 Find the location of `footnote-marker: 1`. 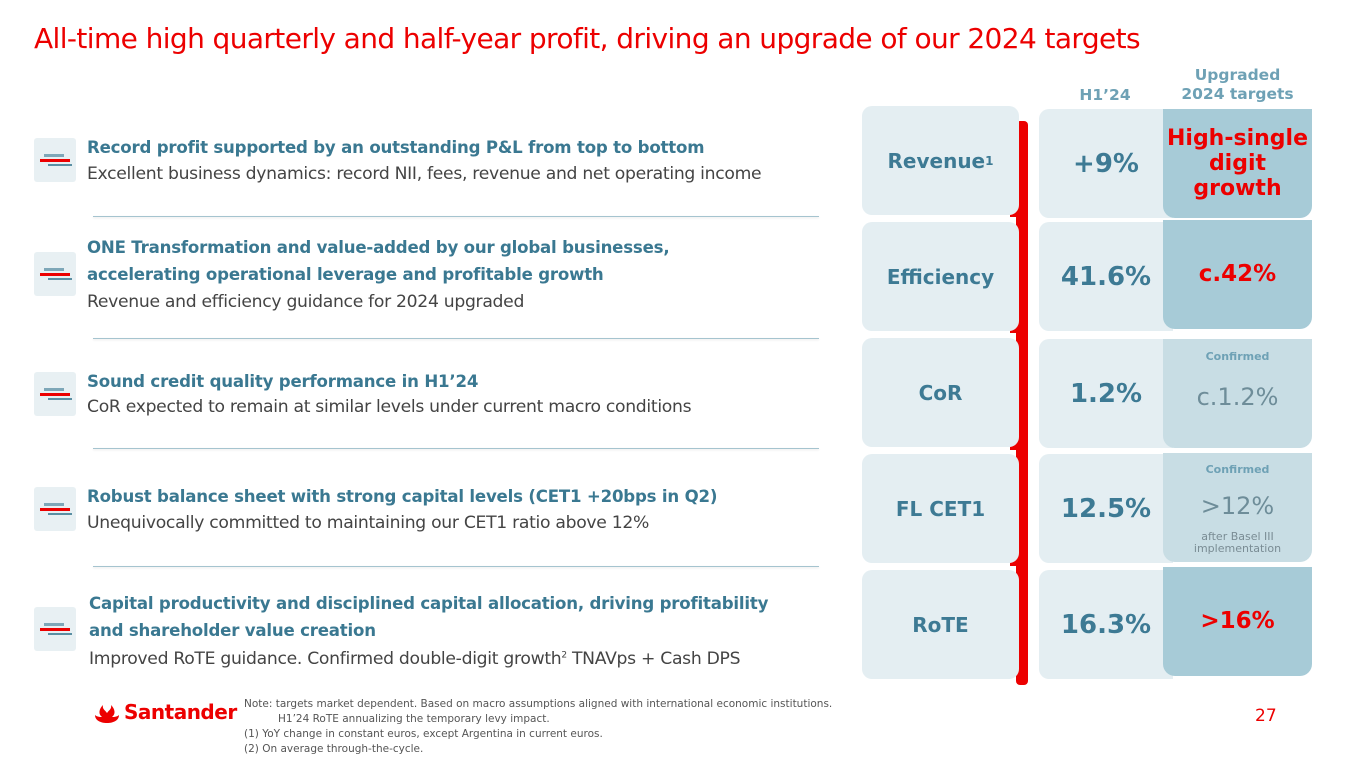

footnote-marker: 1 is located at coordinates (989, 160).